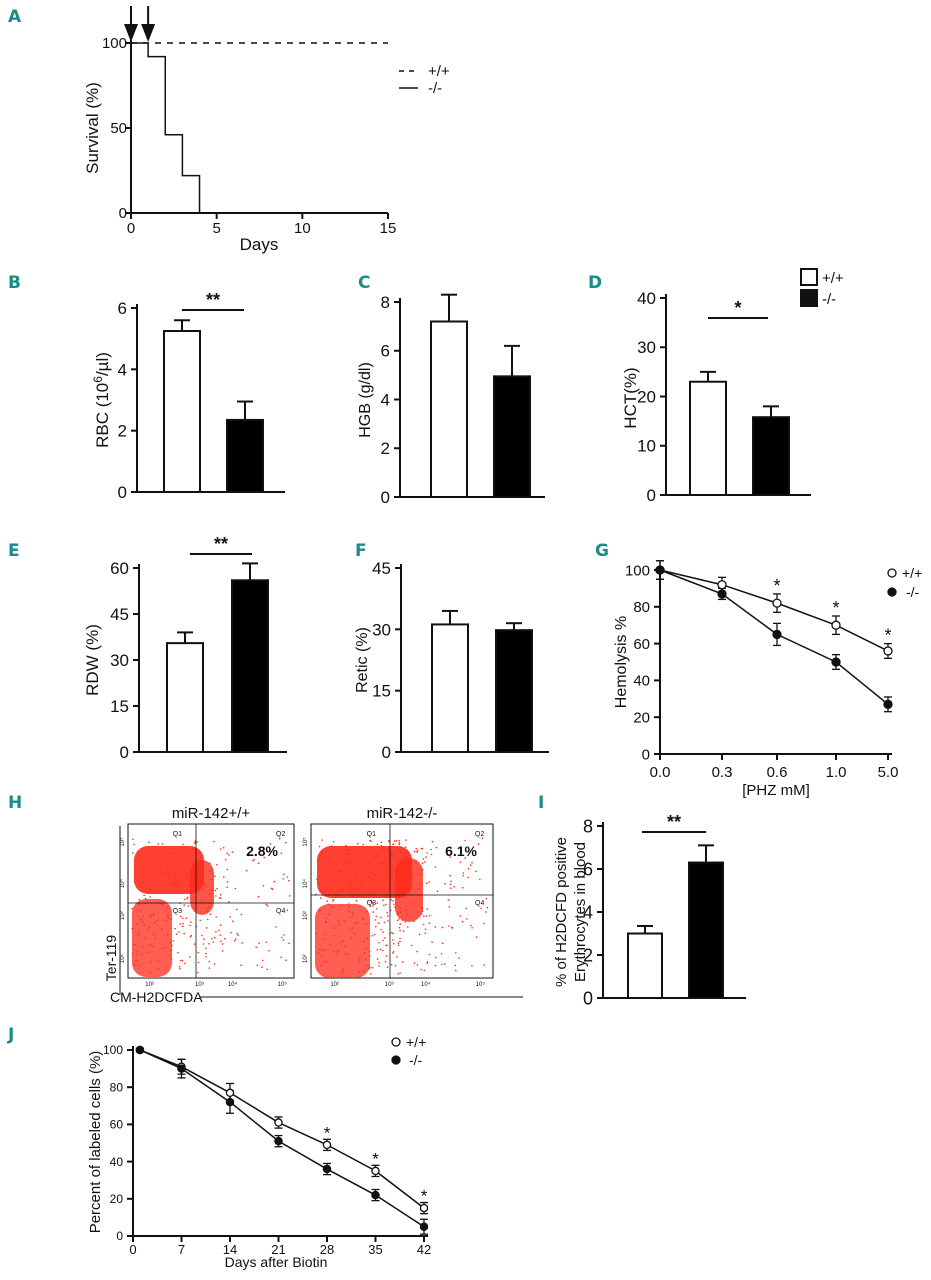 The width and height of the screenshot is (931, 1280). I want to click on x-tick-label: 5.0, so click(888, 772).